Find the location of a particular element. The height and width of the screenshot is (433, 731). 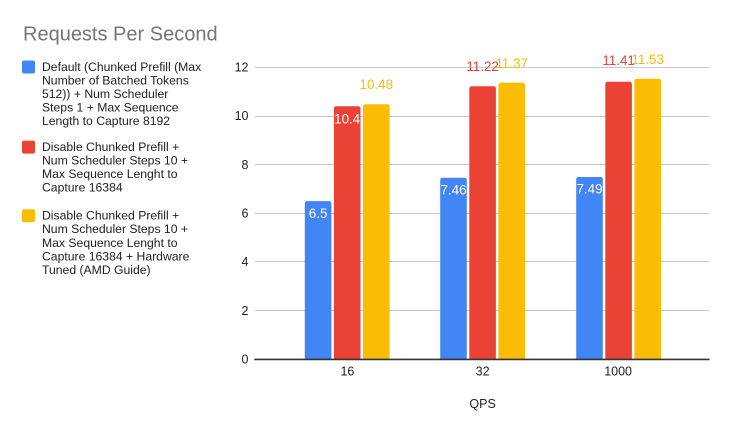

svg-text: 512)) + Num Scheduler is located at coordinates (105, 94).